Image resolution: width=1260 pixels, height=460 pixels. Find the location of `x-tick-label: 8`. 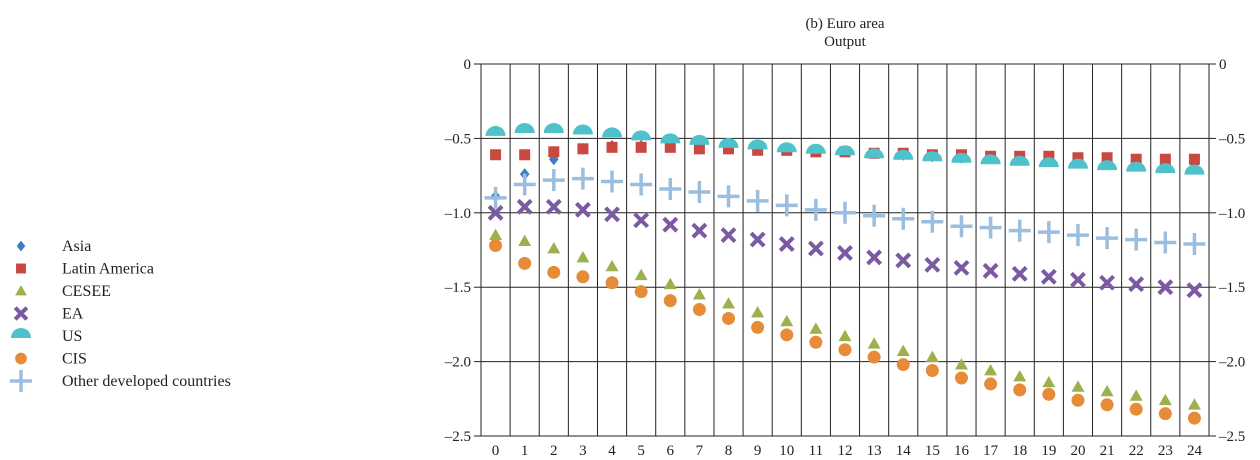

x-tick-label: 8 is located at coordinates (729, 451).